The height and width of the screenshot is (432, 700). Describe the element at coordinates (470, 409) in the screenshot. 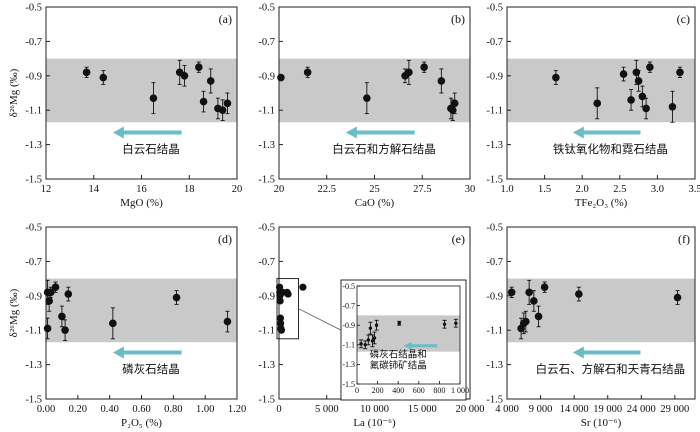

I see `panel-e-xtick-label-4: 20 000` at that location.